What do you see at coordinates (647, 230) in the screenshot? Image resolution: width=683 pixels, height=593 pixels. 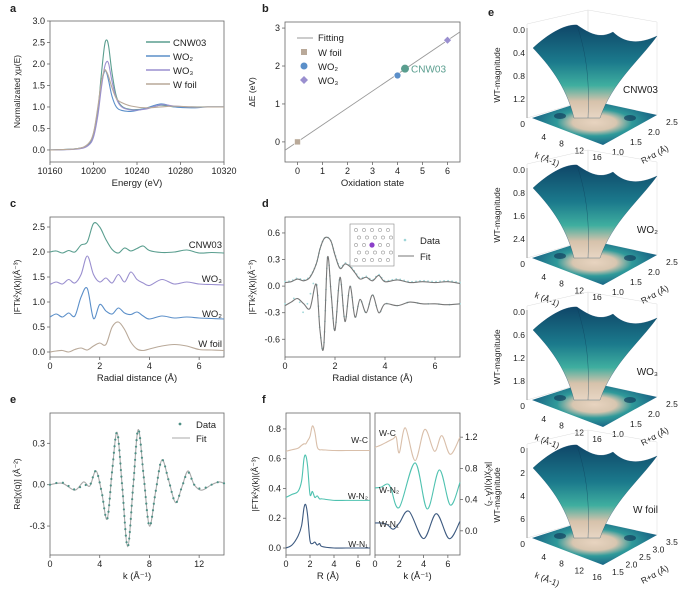 I see `sample-label: WO₂` at bounding box center [647, 230].